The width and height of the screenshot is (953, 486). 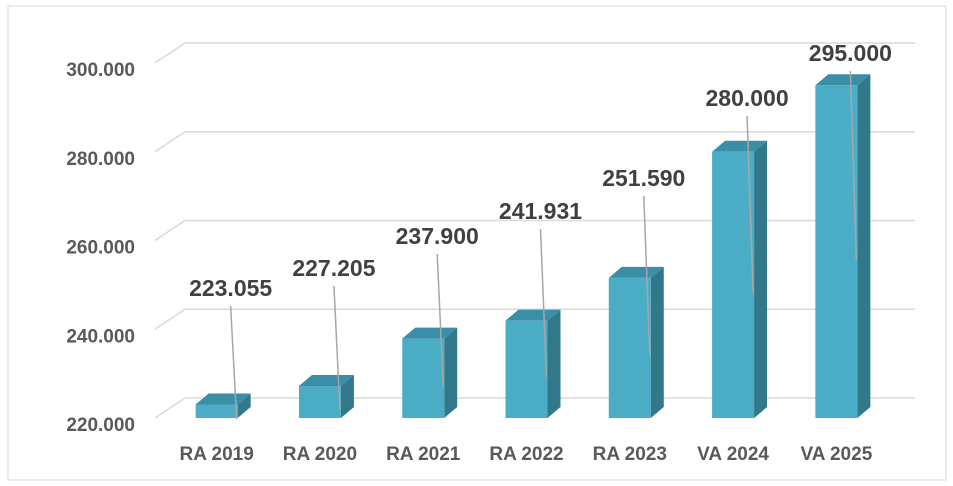 What do you see at coordinates (100, 159) in the screenshot?
I see `y-tick-label: 280.000` at bounding box center [100, 159].